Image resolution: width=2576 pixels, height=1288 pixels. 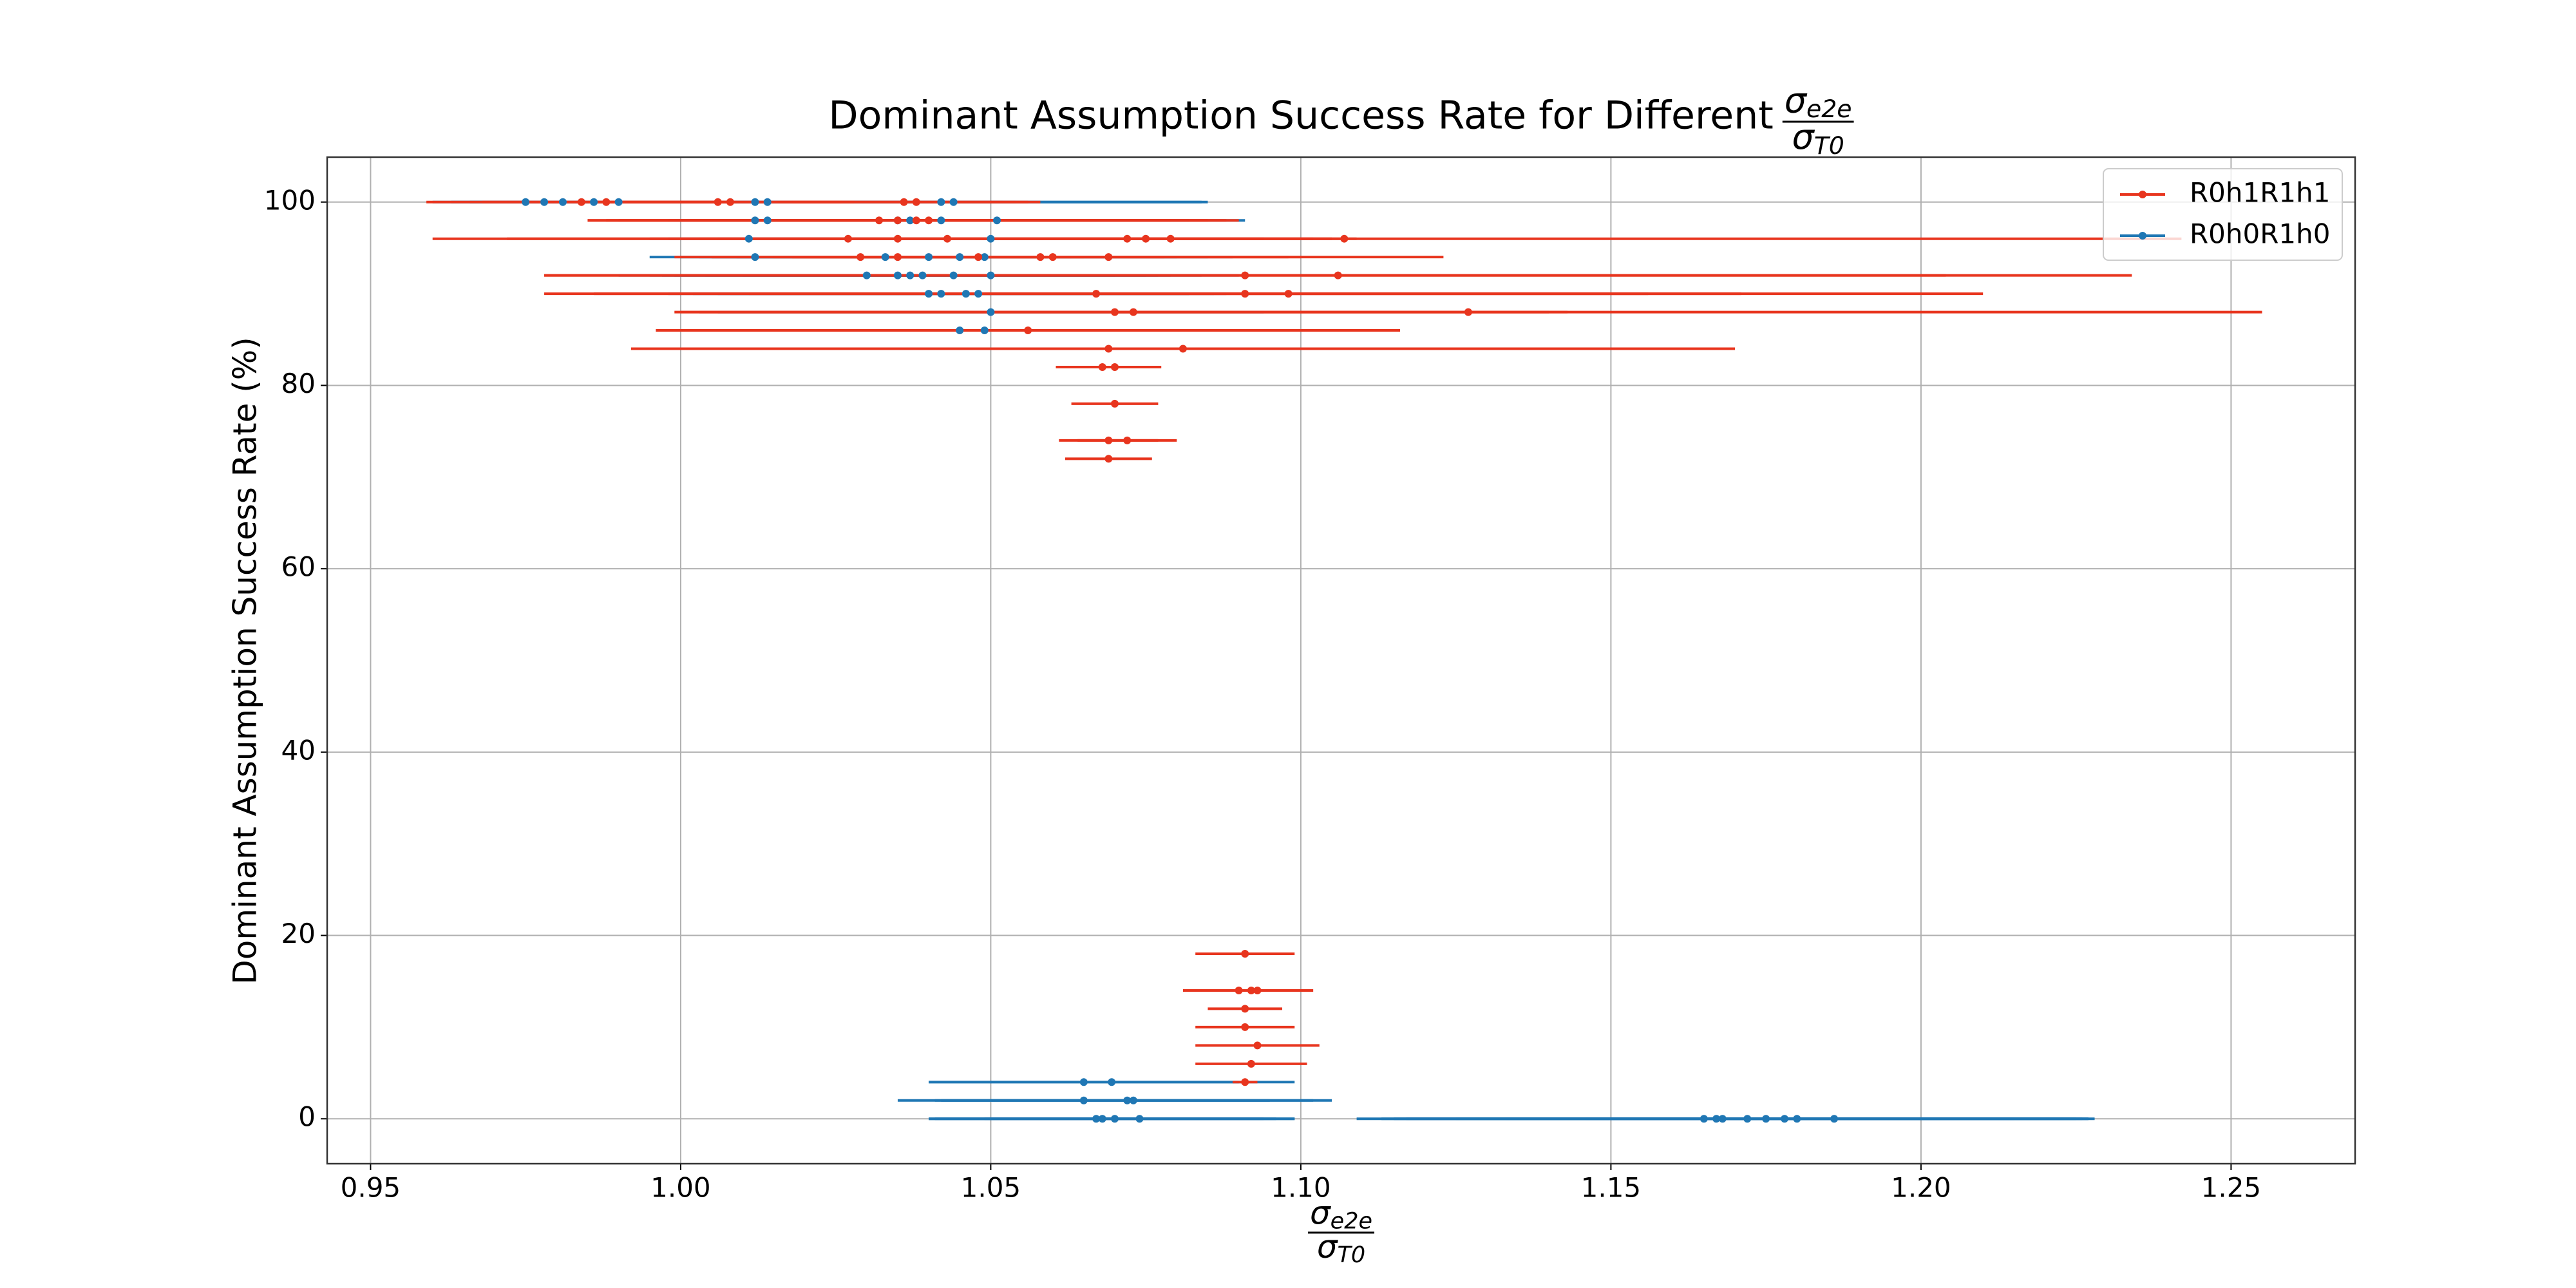 I want to click on x-tick-label: 1.20, so click(x=1921, y=1188).